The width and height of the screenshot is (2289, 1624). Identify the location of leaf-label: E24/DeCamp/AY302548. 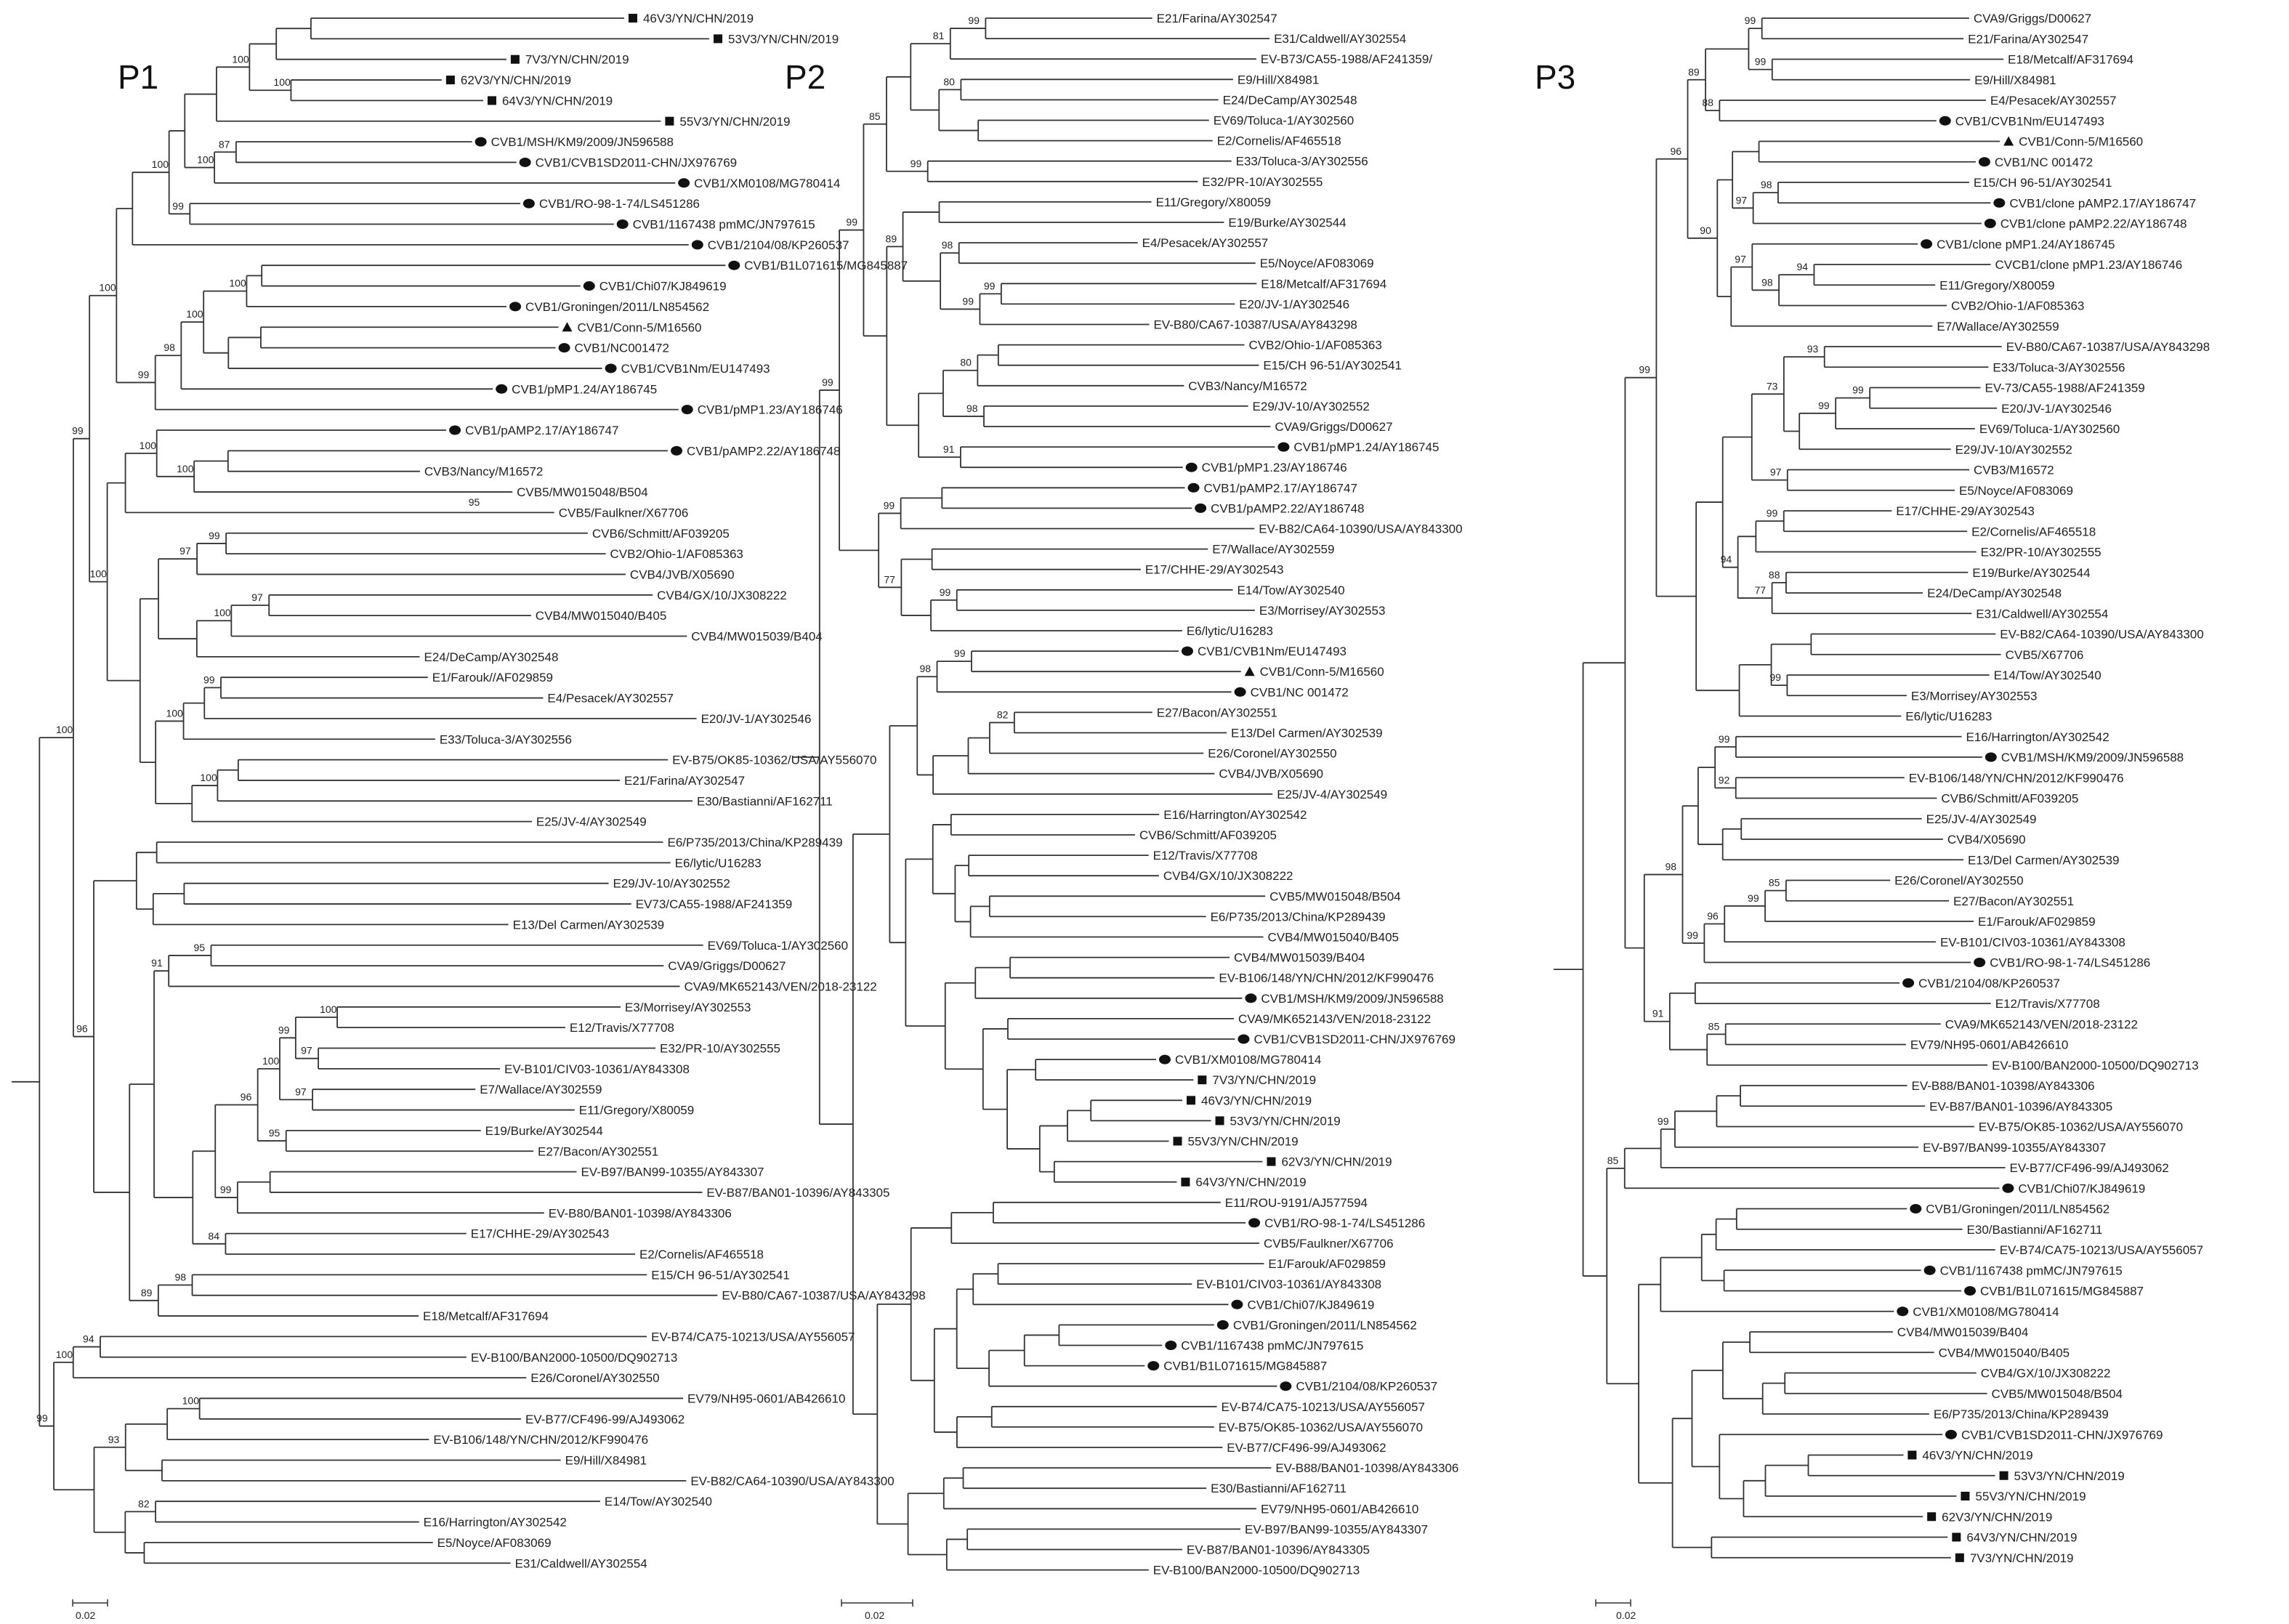
(1994, 593).